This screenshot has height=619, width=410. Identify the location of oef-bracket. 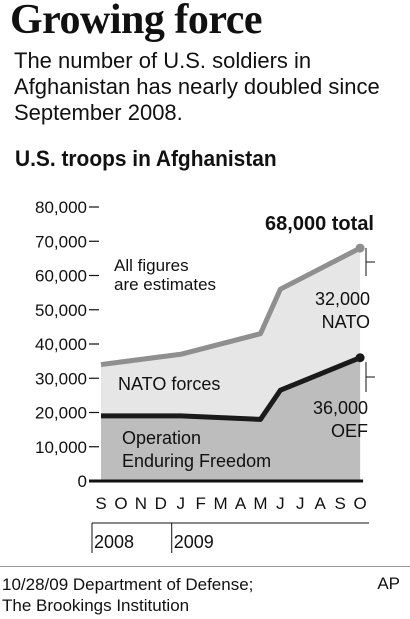
(370, 377).